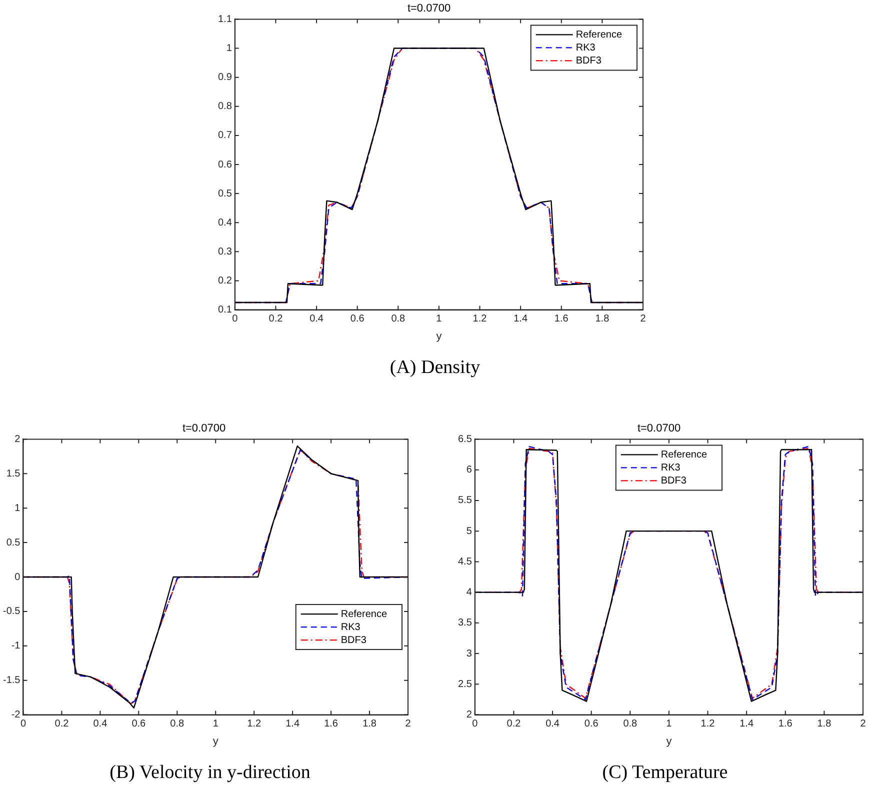  What do you see at coordinates (465, 684) in the screenshot?
I see `y-tick-label: 2.5` at bounding box center [465, 684].